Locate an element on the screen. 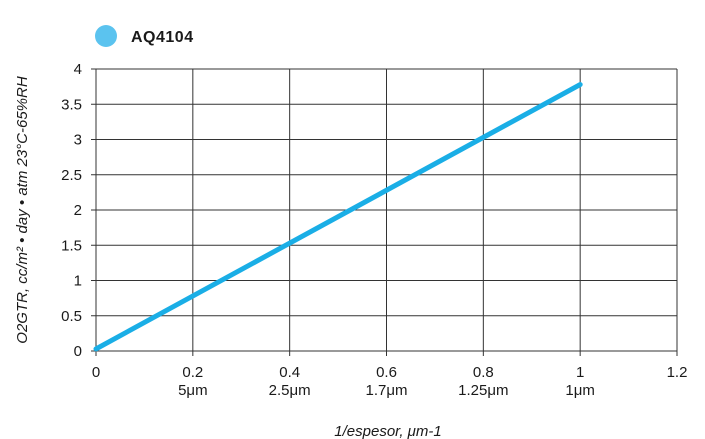 Image resolution: width=705 pixels, height=439 pixels. x-tick-label: 0.2 is located at coordinates (192, 372).